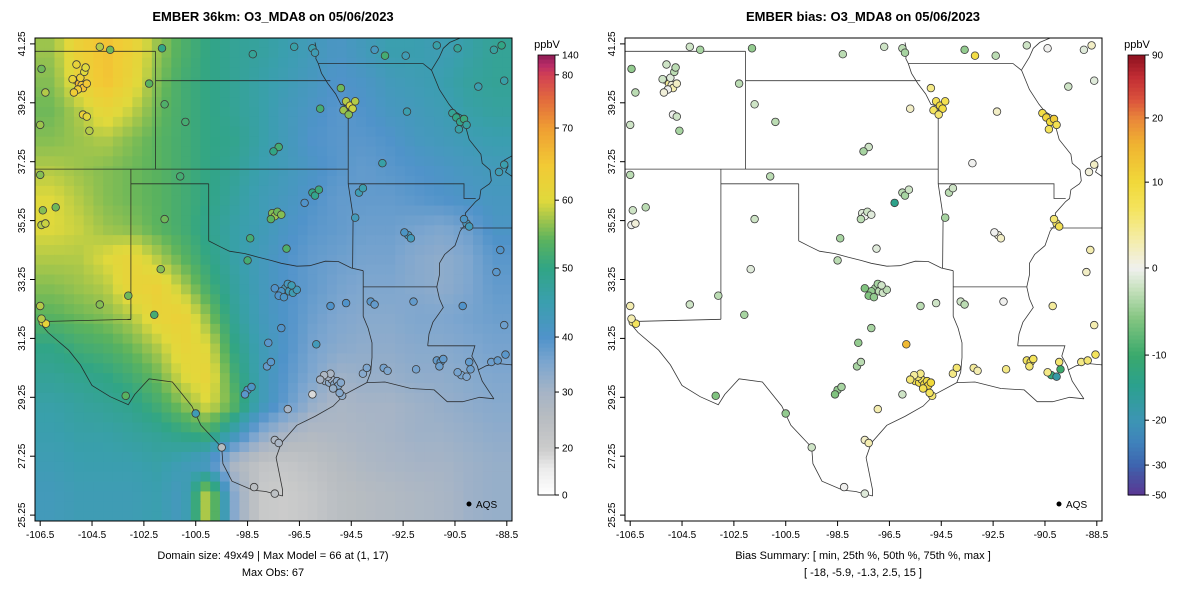  I want to click on aqs-legend-right: AQS, so click(1071, 505).